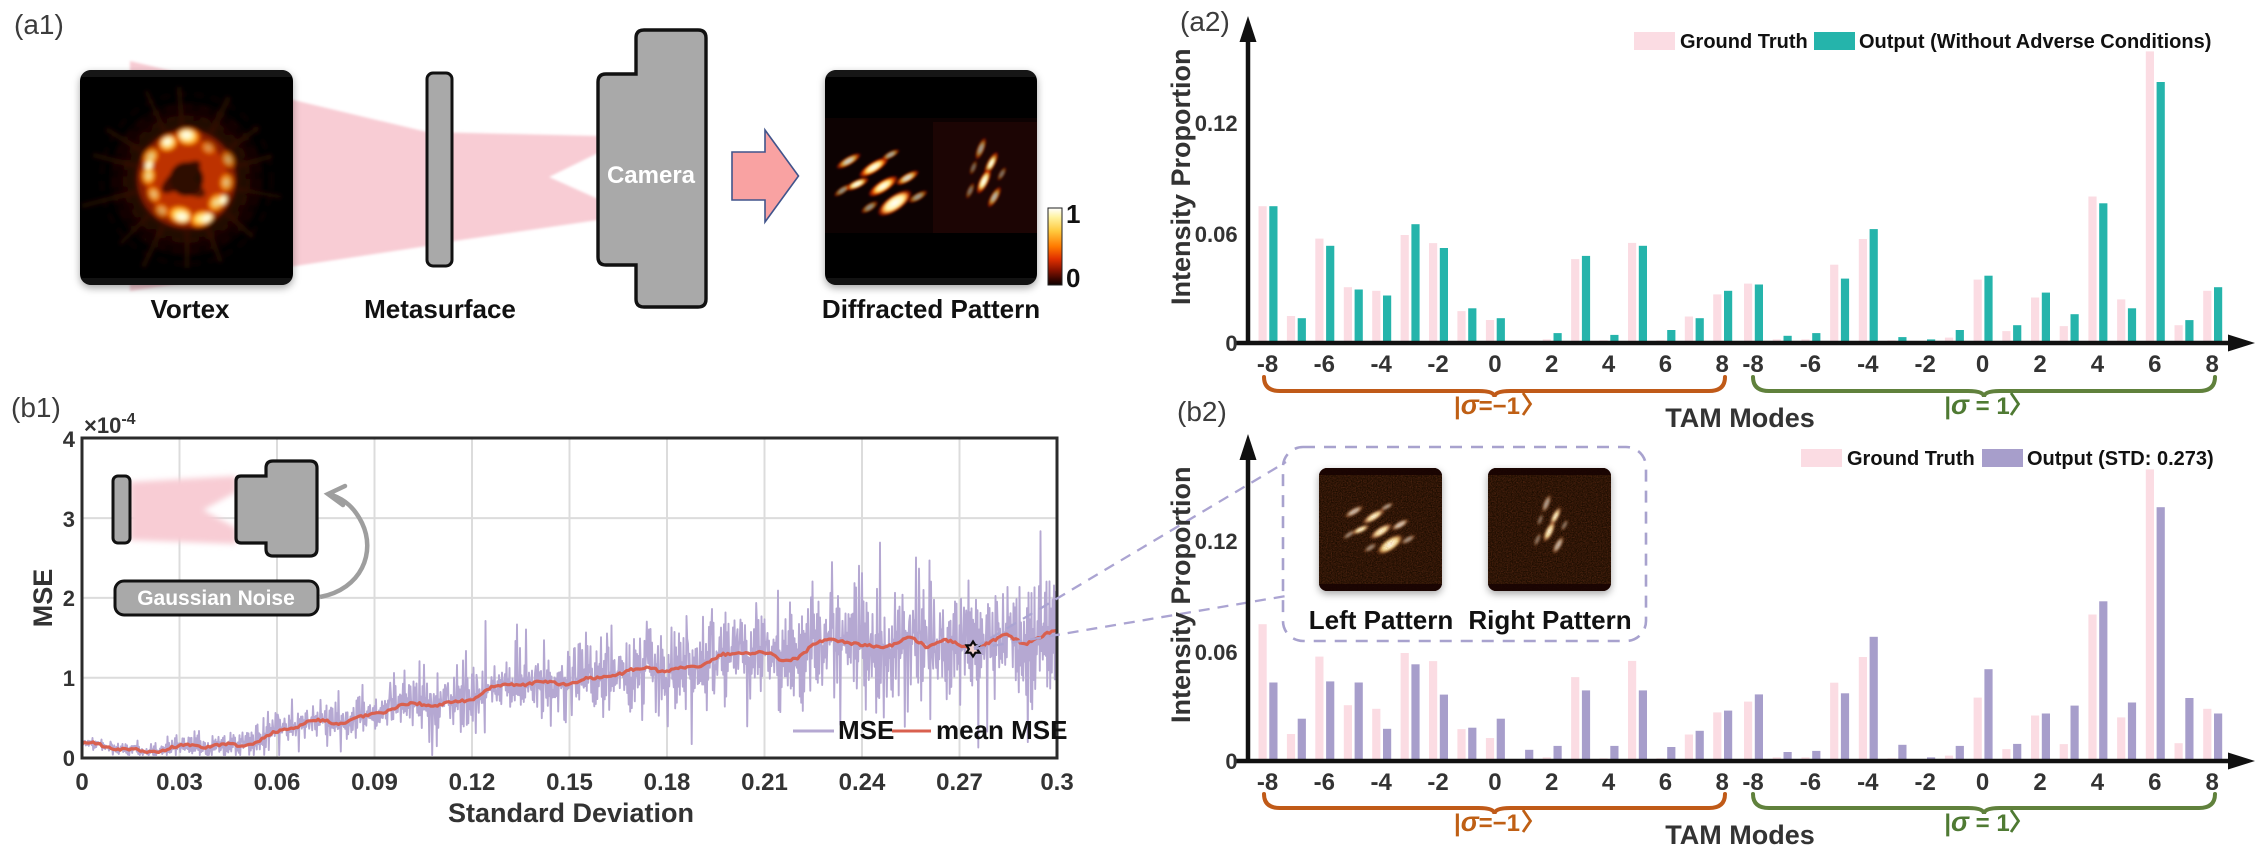  What do you see at coordinates (959, 782) in the screenshot?
I see `svg-text: 0.27` at bounding box center [959, 782].